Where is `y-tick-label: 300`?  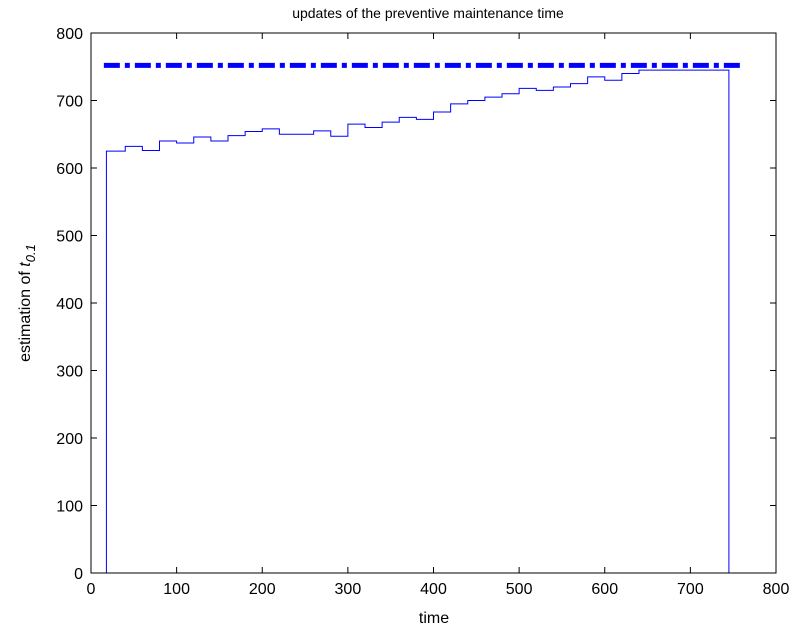 y-tick-label: 300 is located at coordinates (69, 372).